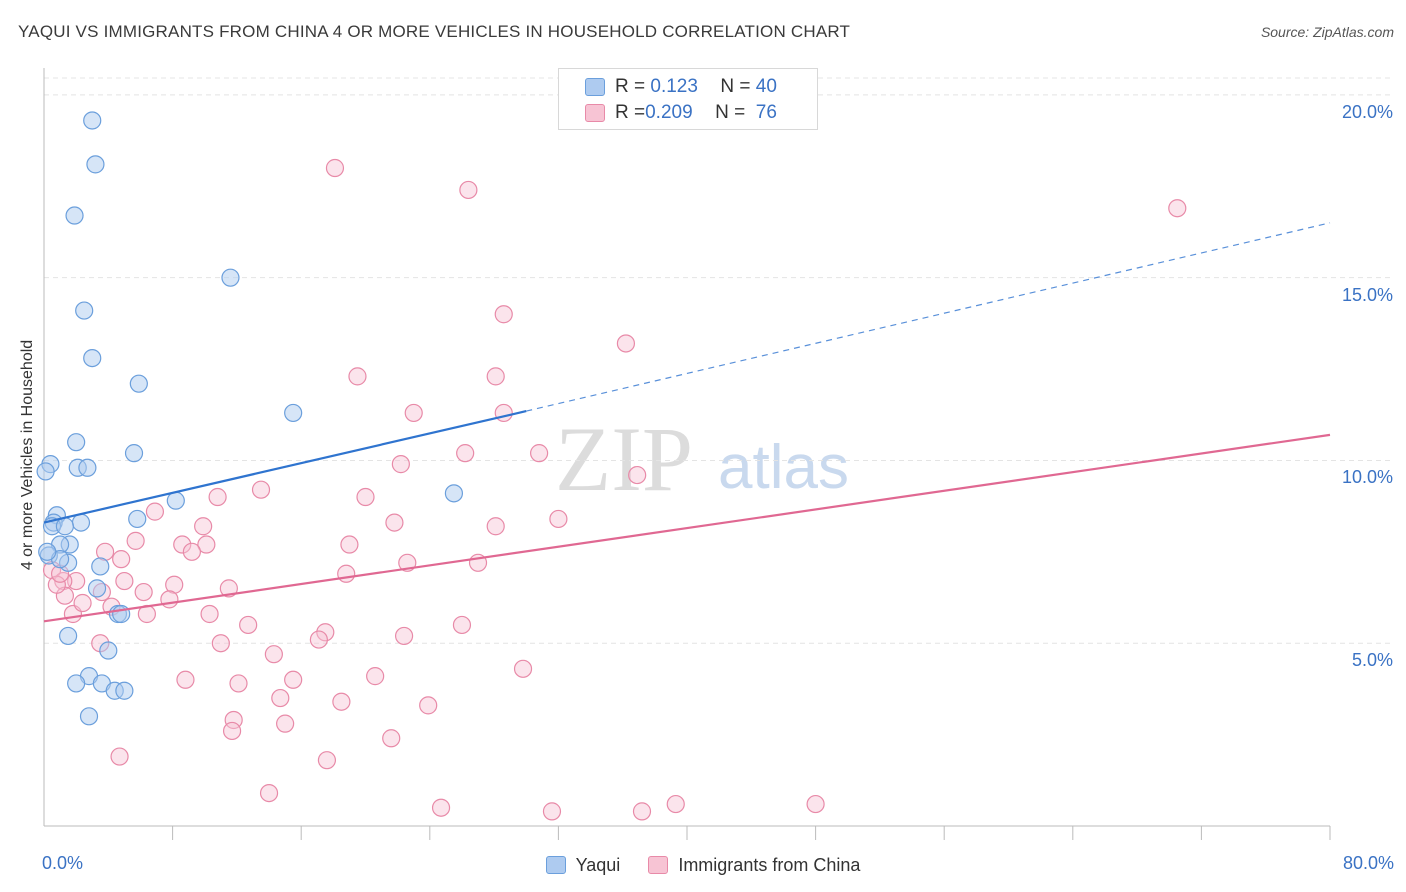 The height and width of the screenshot is (892, 1406). I want to click on x-tick-label-end: 80.0%, so click(1368, 863).